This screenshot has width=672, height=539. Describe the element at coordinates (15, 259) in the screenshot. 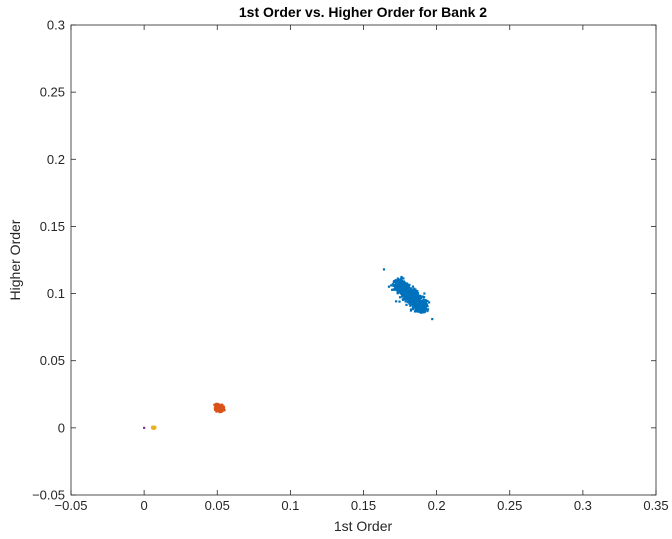

I see `y-axis-label: Higher Order` at that location.